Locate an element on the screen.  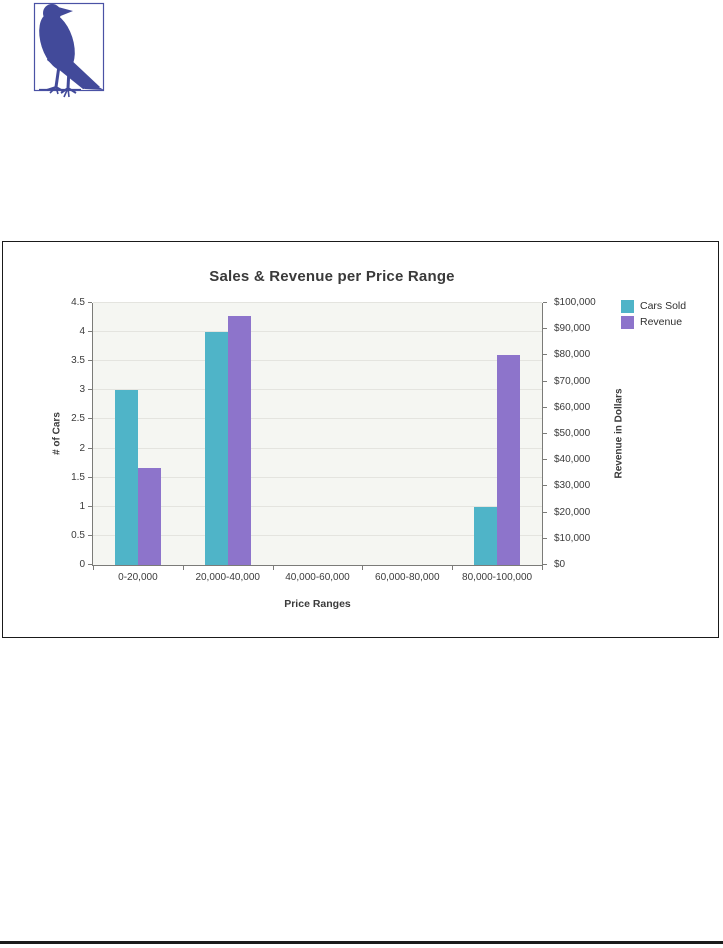
left-axis-title: # of Cars is located at coordinates (57, 433).